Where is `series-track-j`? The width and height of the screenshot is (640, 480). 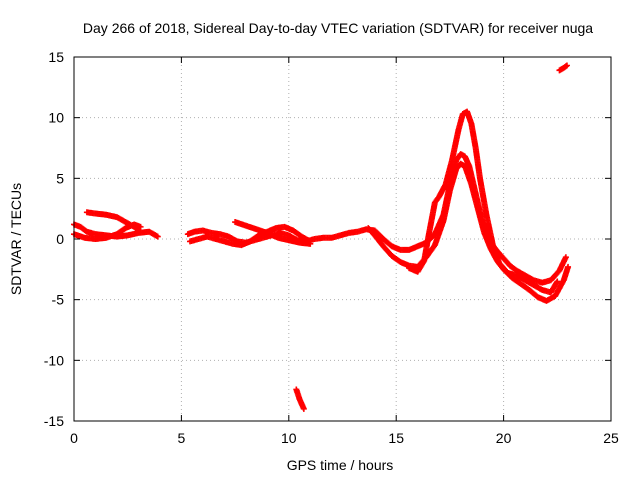 series-track-j is located at coordinates (563, 68).